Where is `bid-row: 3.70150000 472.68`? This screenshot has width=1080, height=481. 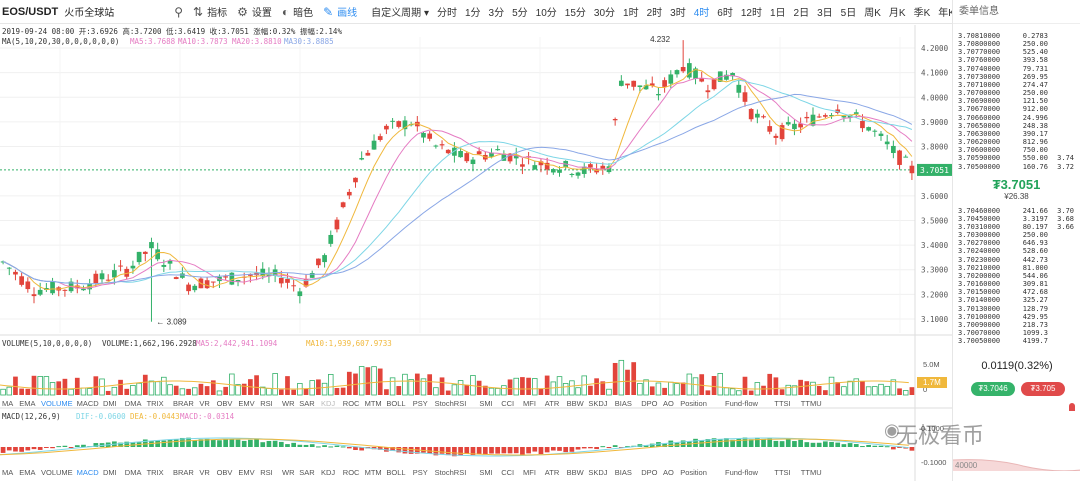
bid-row: 3.70150000 472.68 is located at coordinates (1003, 292).